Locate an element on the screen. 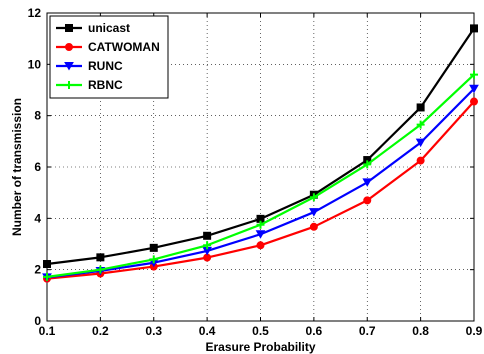 This screenshot has height=354, width=484. legend-label: unicast is located at coordinates (109, 28).